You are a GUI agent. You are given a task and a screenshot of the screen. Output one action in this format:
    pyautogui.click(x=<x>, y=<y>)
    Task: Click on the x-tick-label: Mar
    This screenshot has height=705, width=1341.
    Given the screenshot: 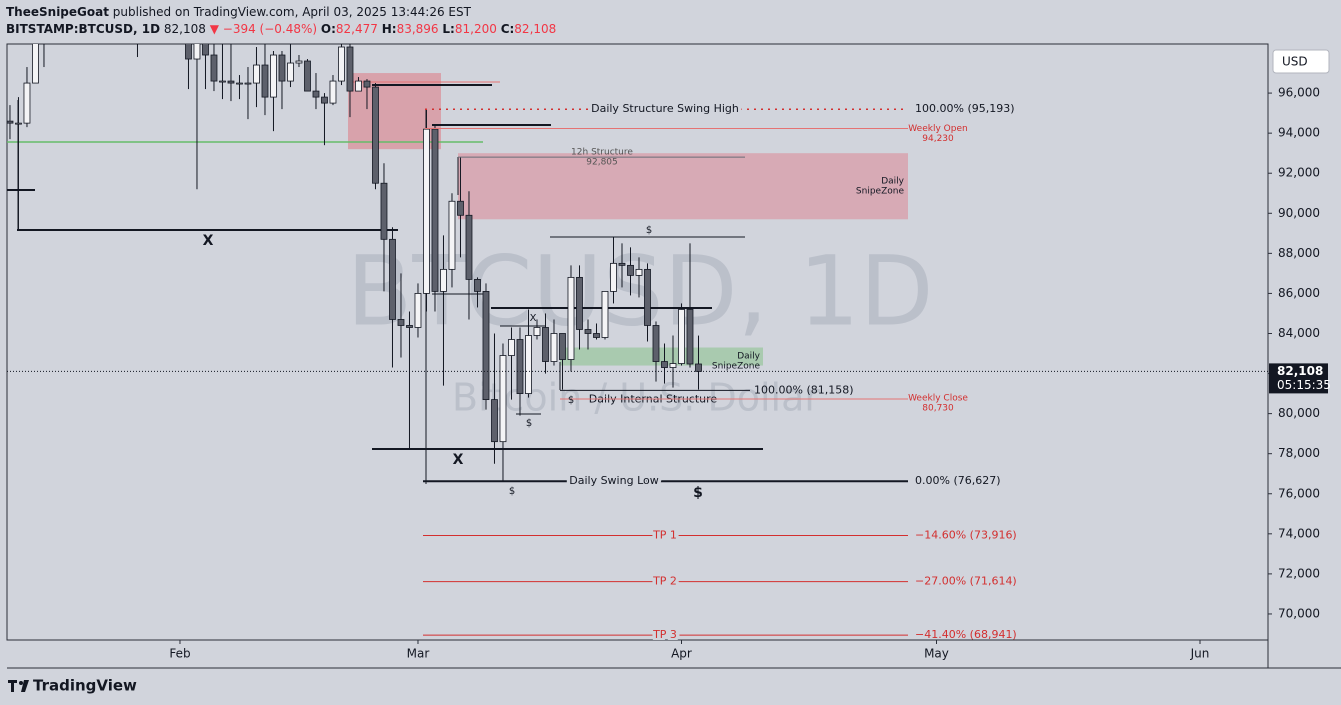 What is the action you would take?
    pyautogui.click(x=418, y=654)
    